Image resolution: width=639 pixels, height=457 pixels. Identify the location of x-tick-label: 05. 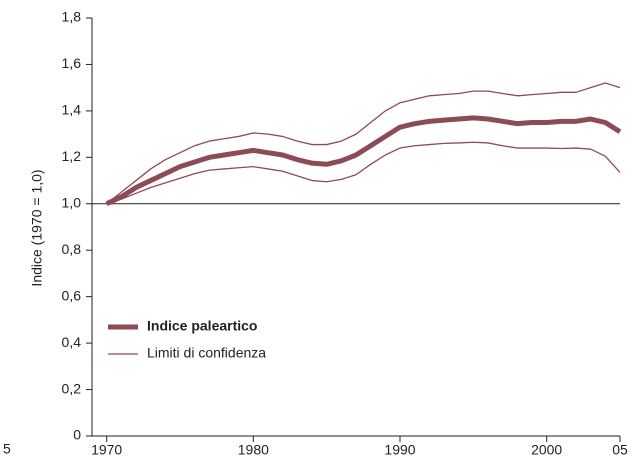
(620, 449).